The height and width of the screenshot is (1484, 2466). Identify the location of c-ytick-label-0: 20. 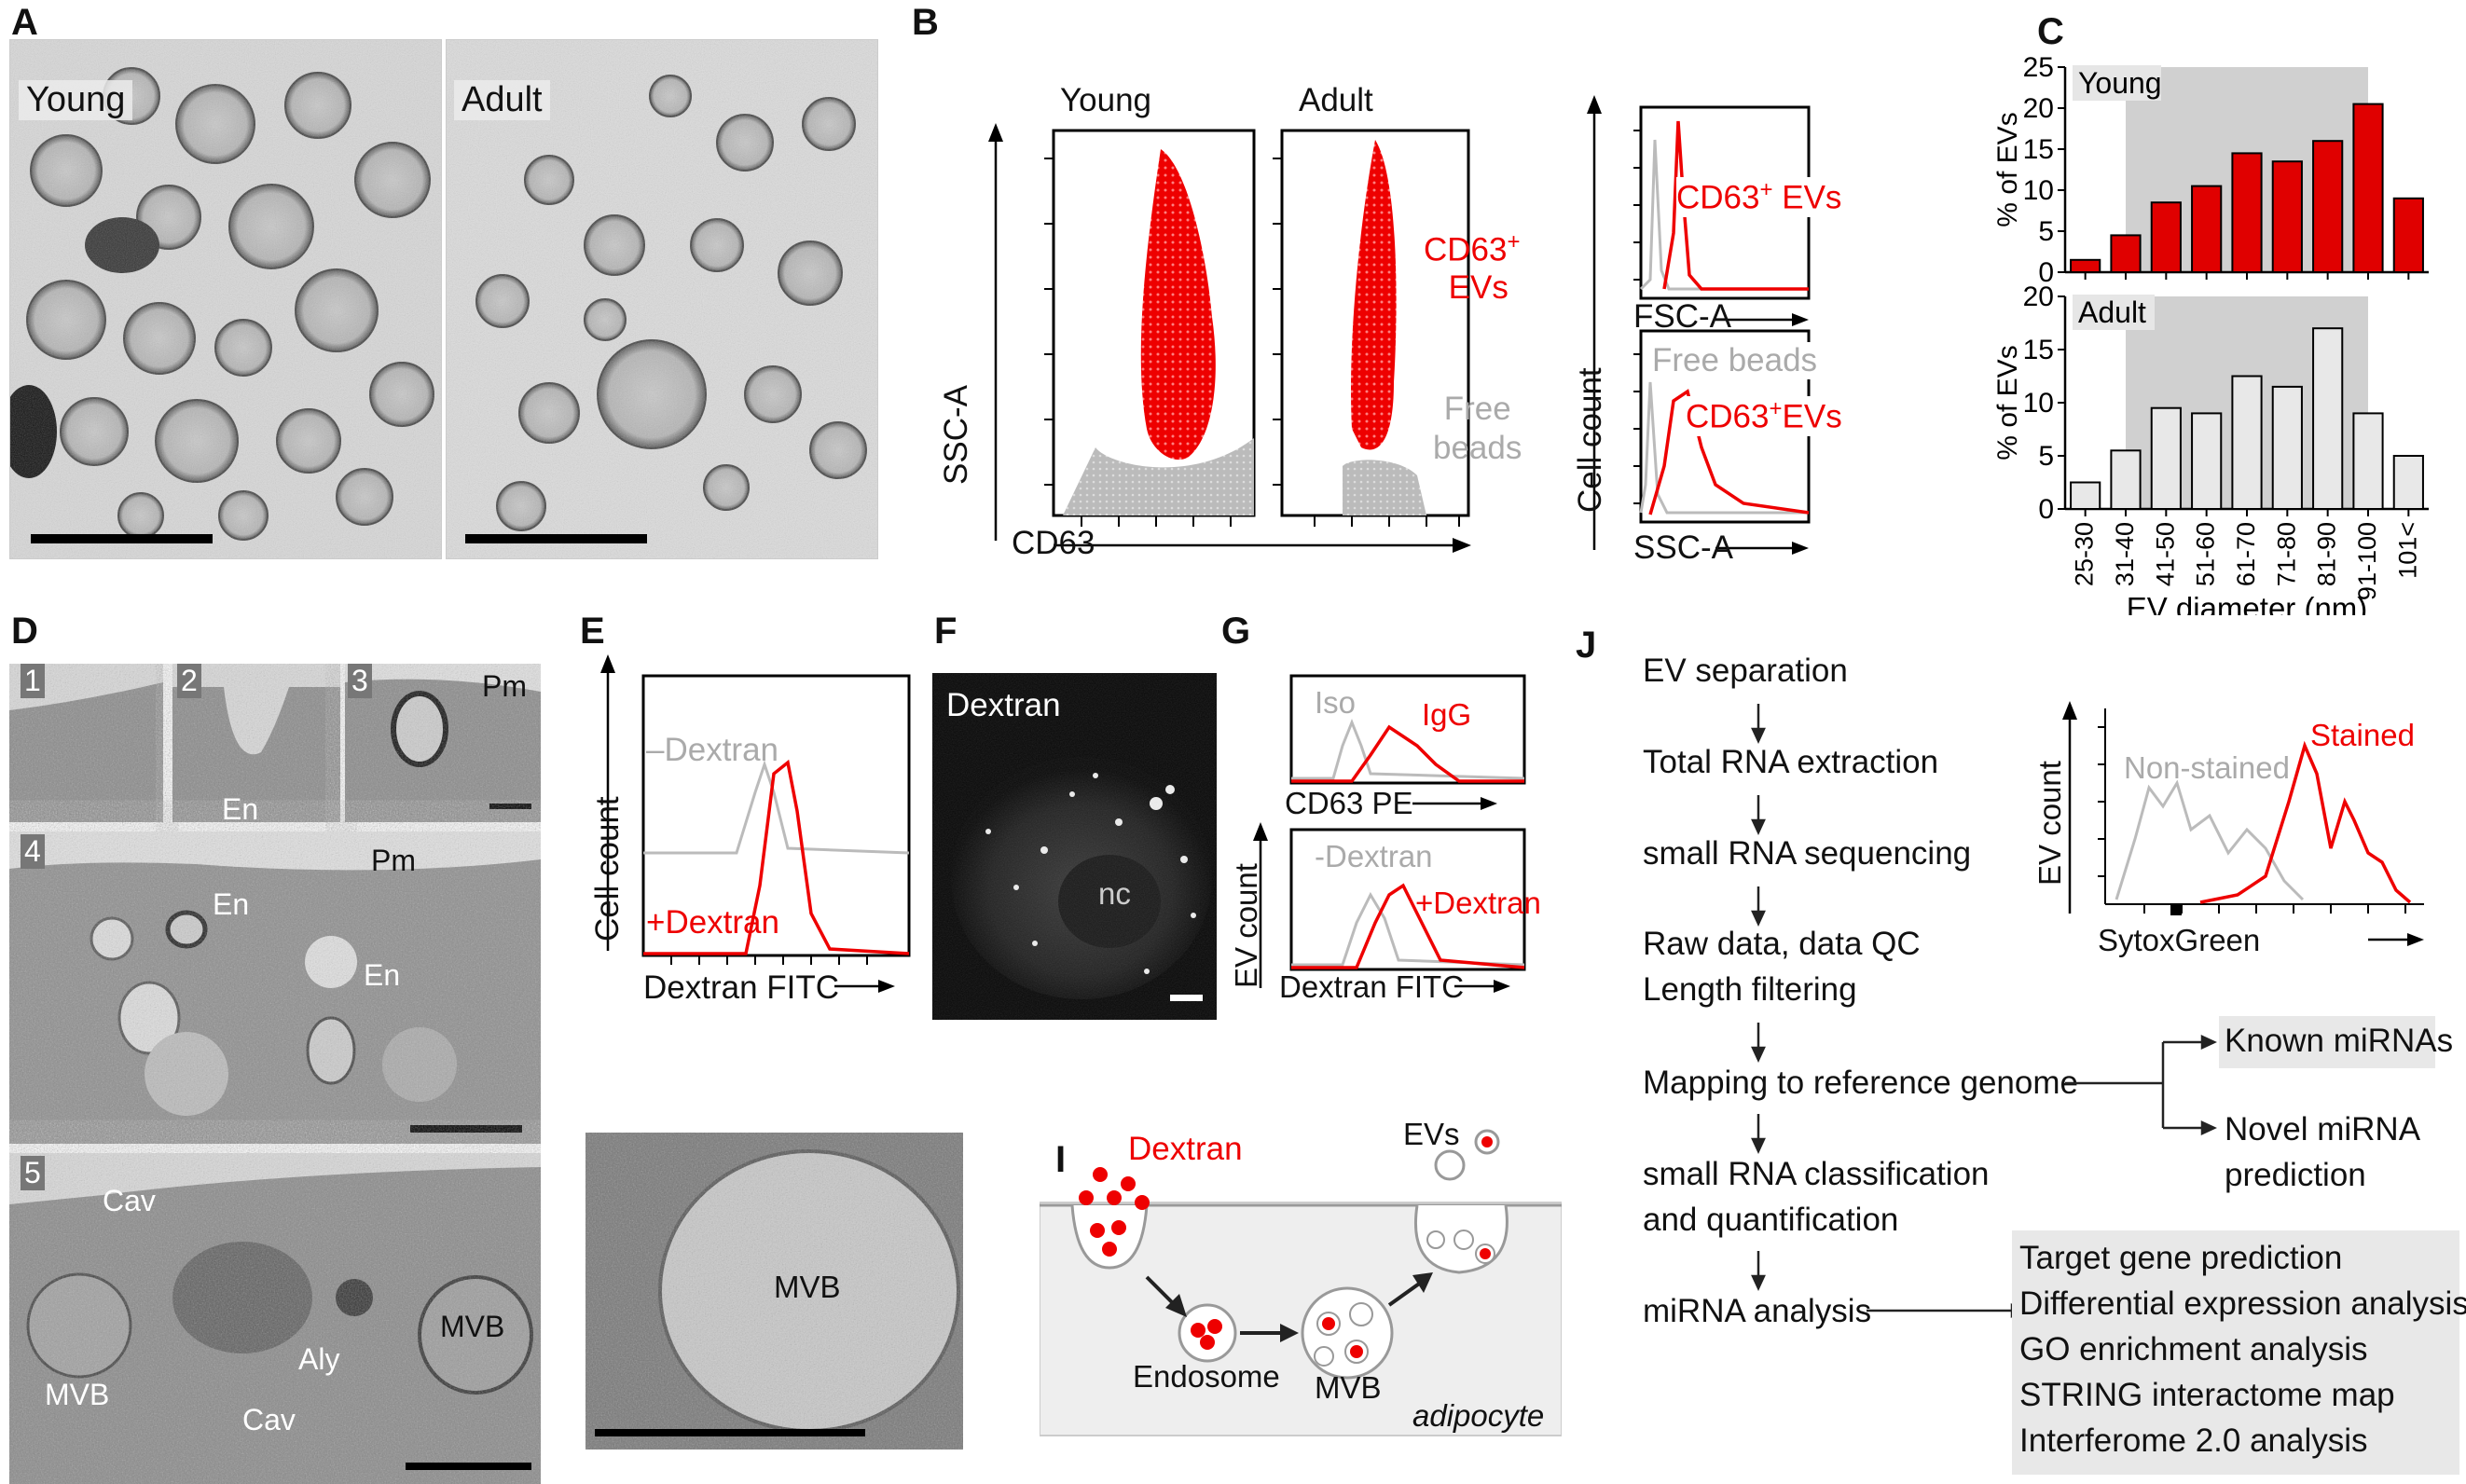
(2038, 108).